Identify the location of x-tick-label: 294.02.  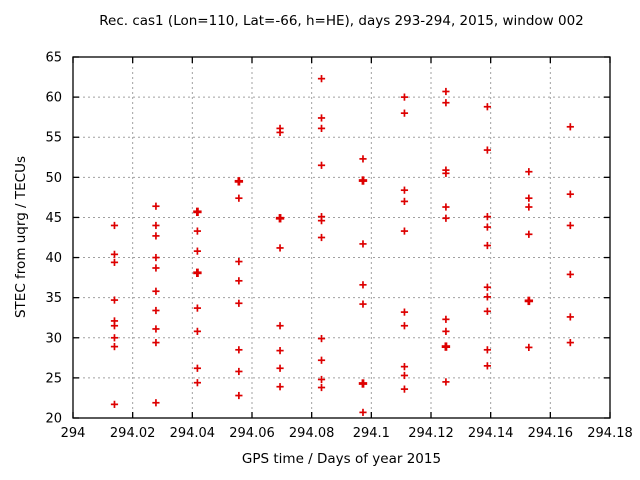
(133, 433).